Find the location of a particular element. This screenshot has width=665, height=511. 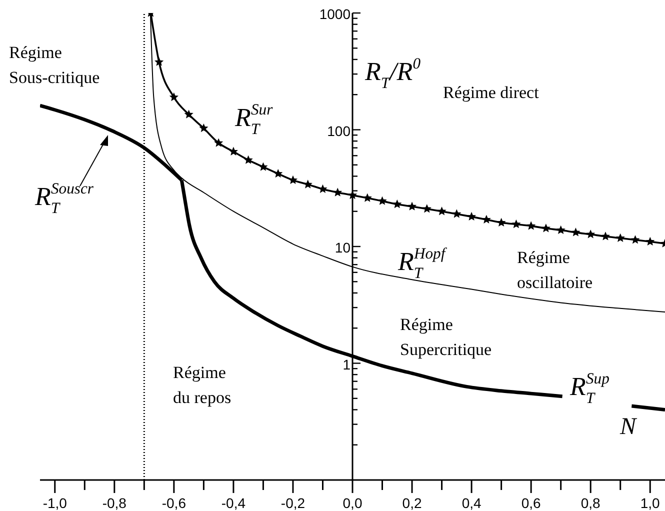

x-tick-label: -0,4 is located at coordinates (233, 503).